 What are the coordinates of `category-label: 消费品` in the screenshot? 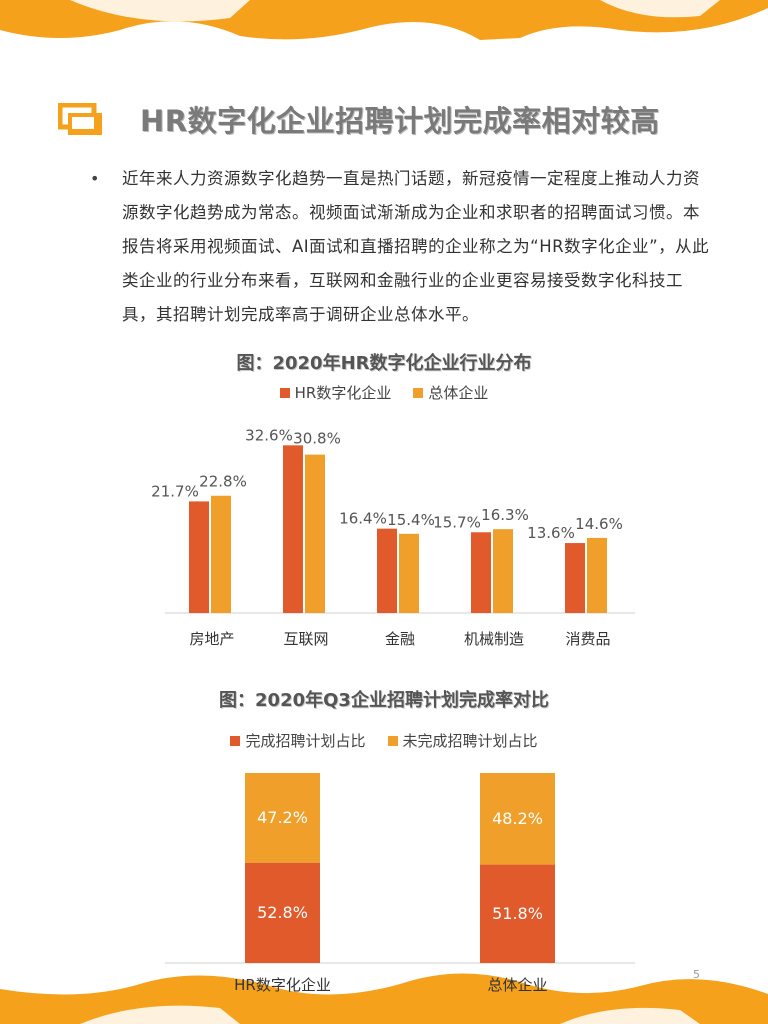 It's located at (587, 639).